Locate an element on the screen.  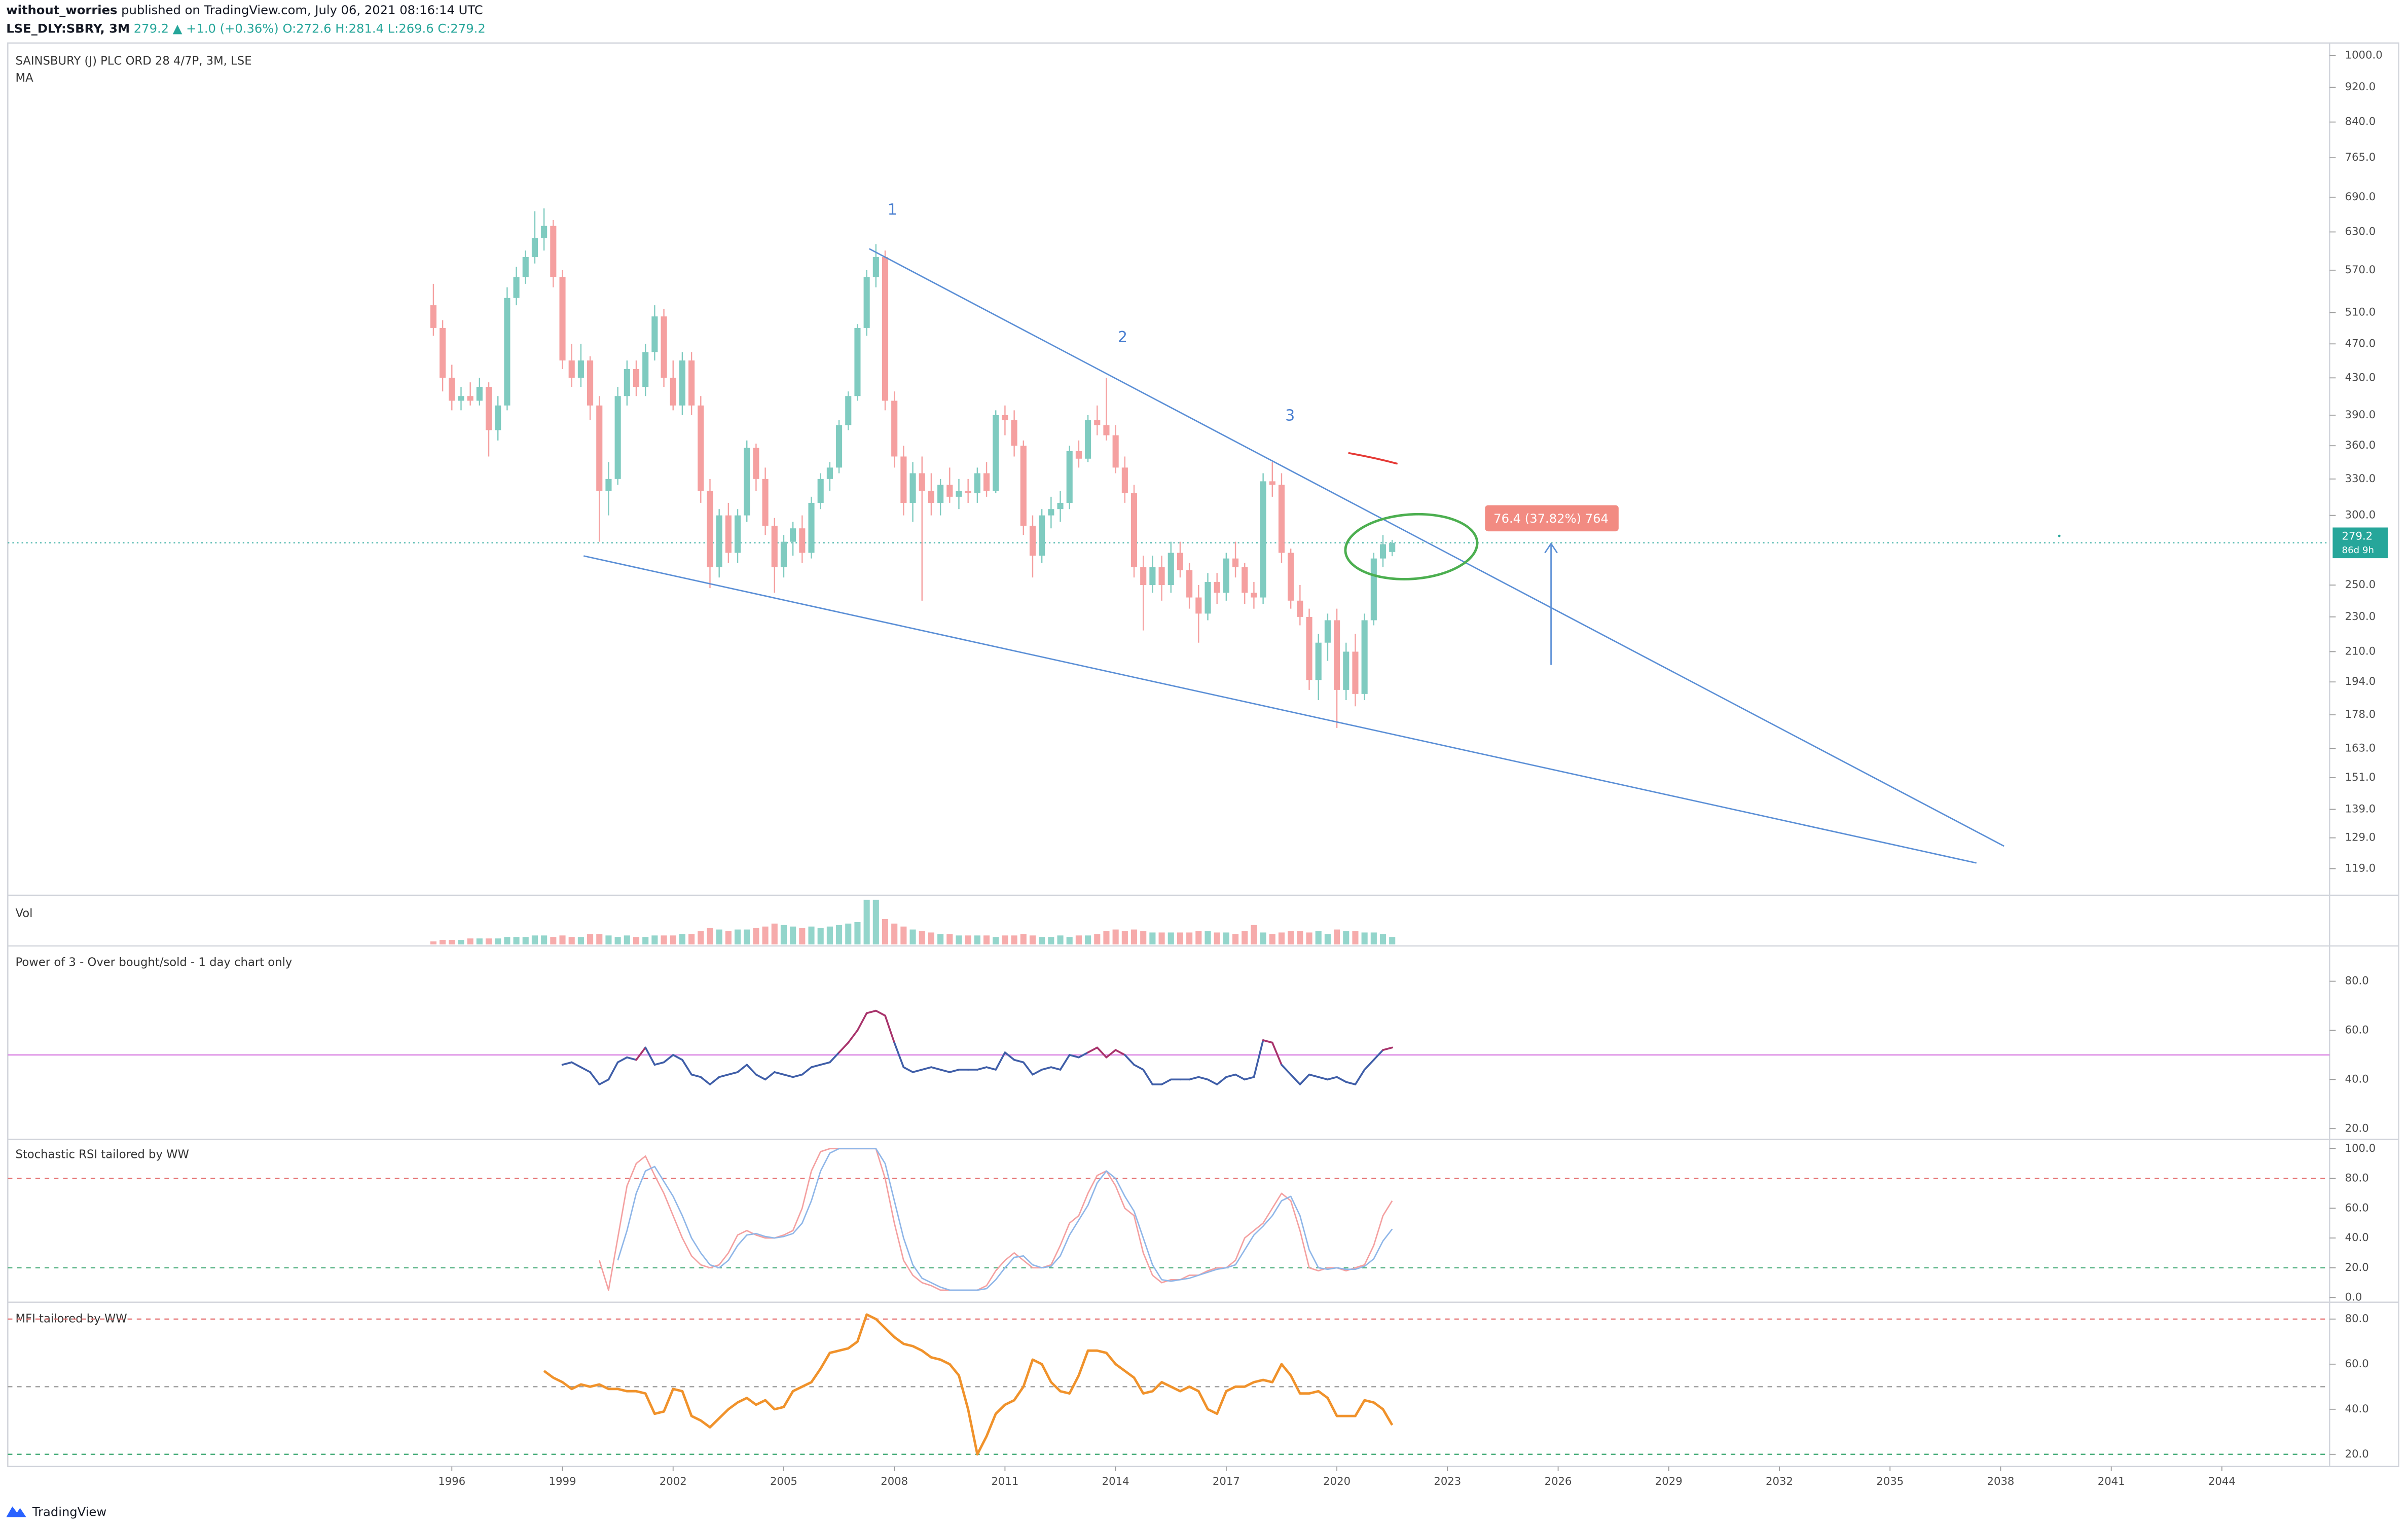
y-tick-label: 151.0 is located at coordinates (2360, 777).